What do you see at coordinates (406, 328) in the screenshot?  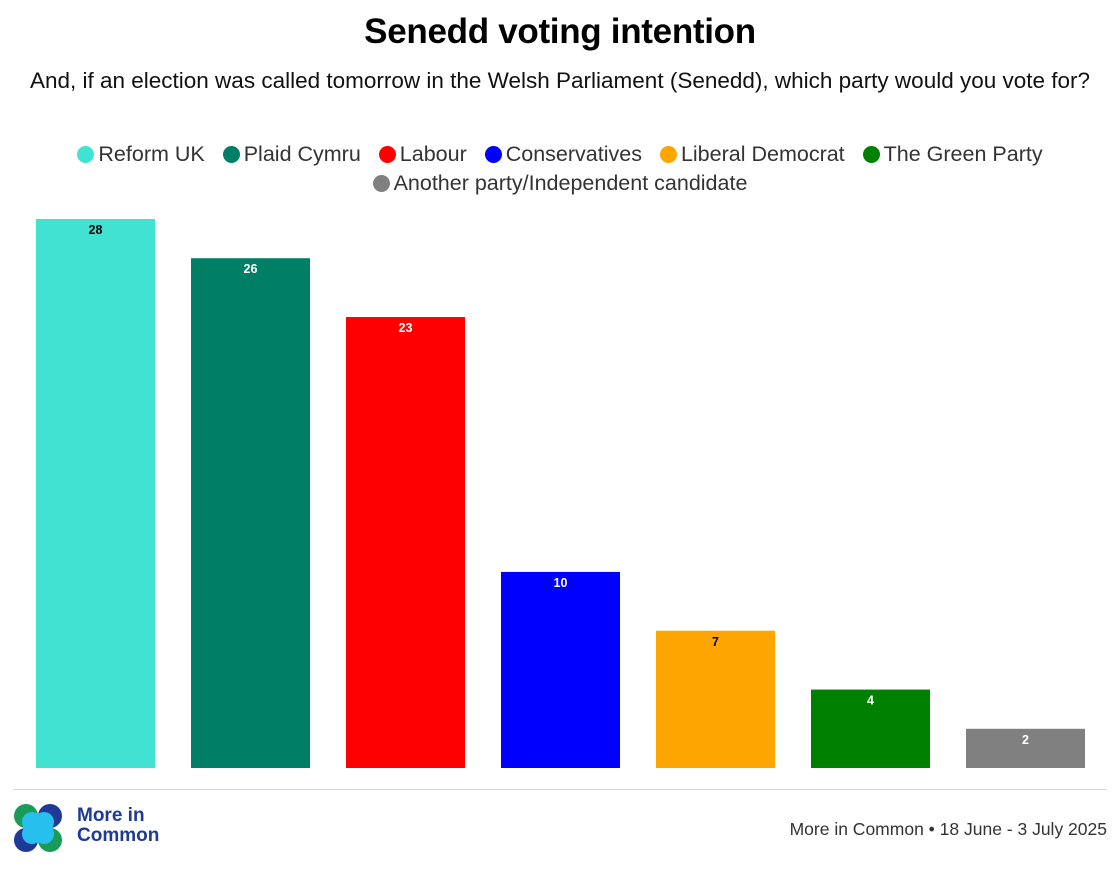 I see `data-label: 23` at bounding box center [406, 328].